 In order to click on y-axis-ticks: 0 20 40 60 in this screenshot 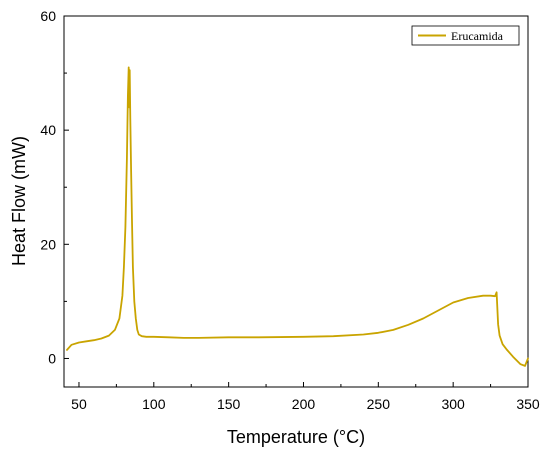, I will do `click(54, 187)`.